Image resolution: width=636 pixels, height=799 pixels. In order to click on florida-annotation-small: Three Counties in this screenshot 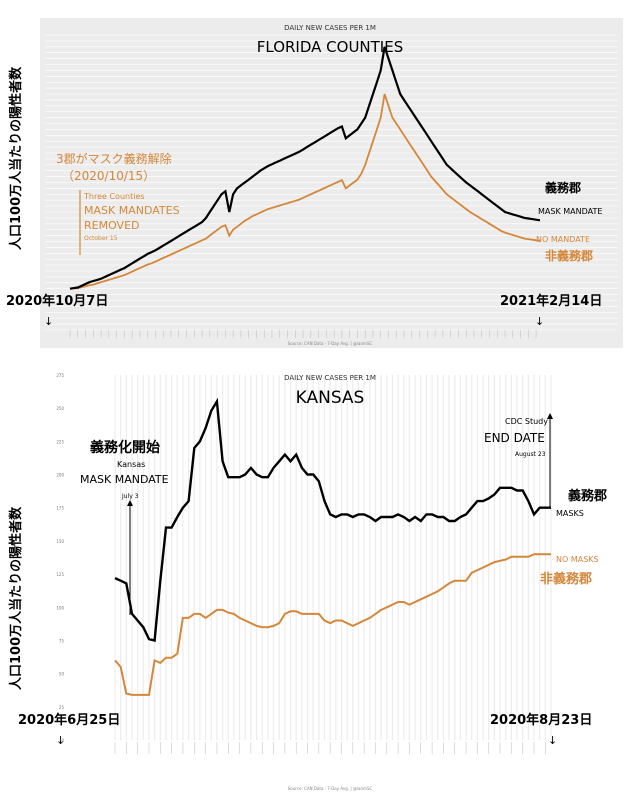, I will do `click(114, 196)`.